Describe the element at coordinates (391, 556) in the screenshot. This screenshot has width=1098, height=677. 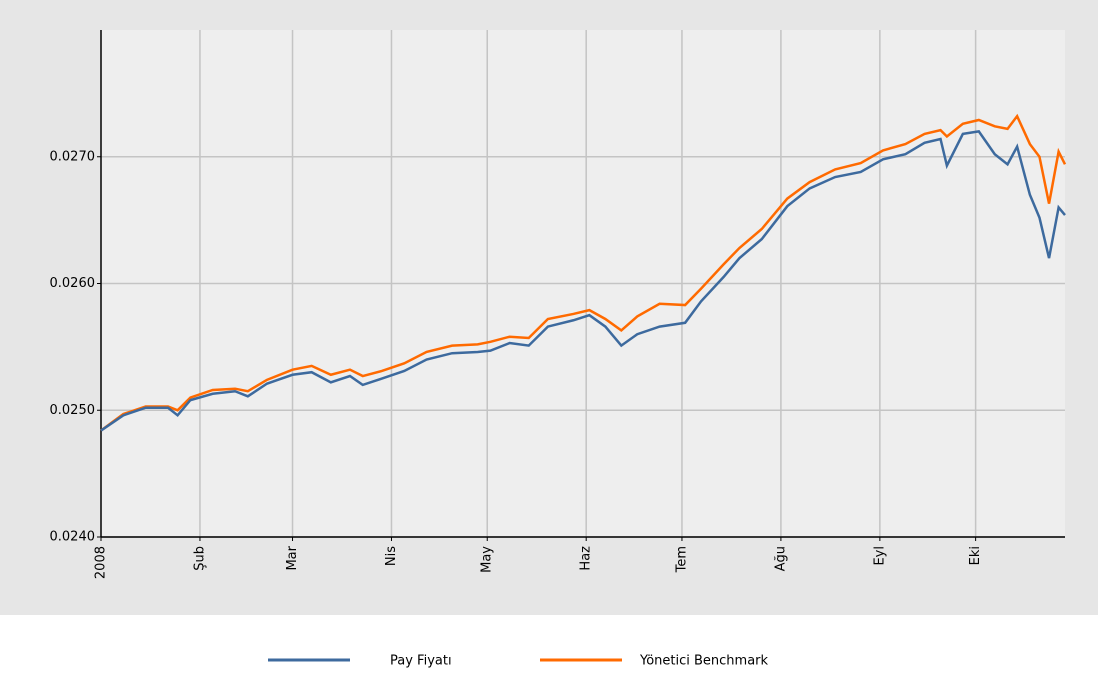
I see `x-tick-label: Nis` at that location.